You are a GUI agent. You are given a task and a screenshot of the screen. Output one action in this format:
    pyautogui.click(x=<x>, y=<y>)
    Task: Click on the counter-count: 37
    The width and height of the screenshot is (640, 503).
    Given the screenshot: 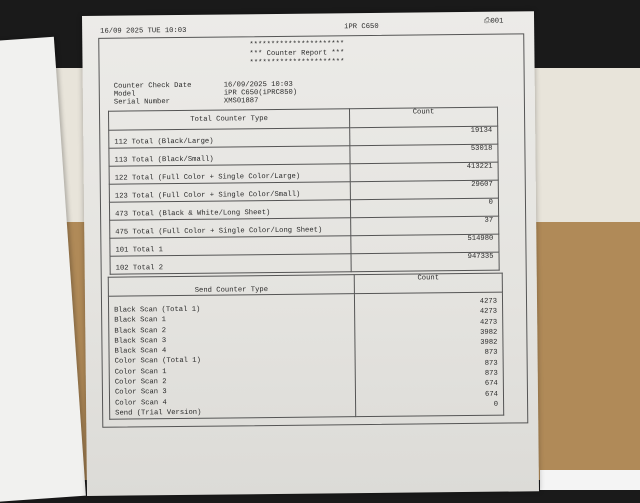 What is the action you would take?
    pyautogui.click(x=424, y=226)
    